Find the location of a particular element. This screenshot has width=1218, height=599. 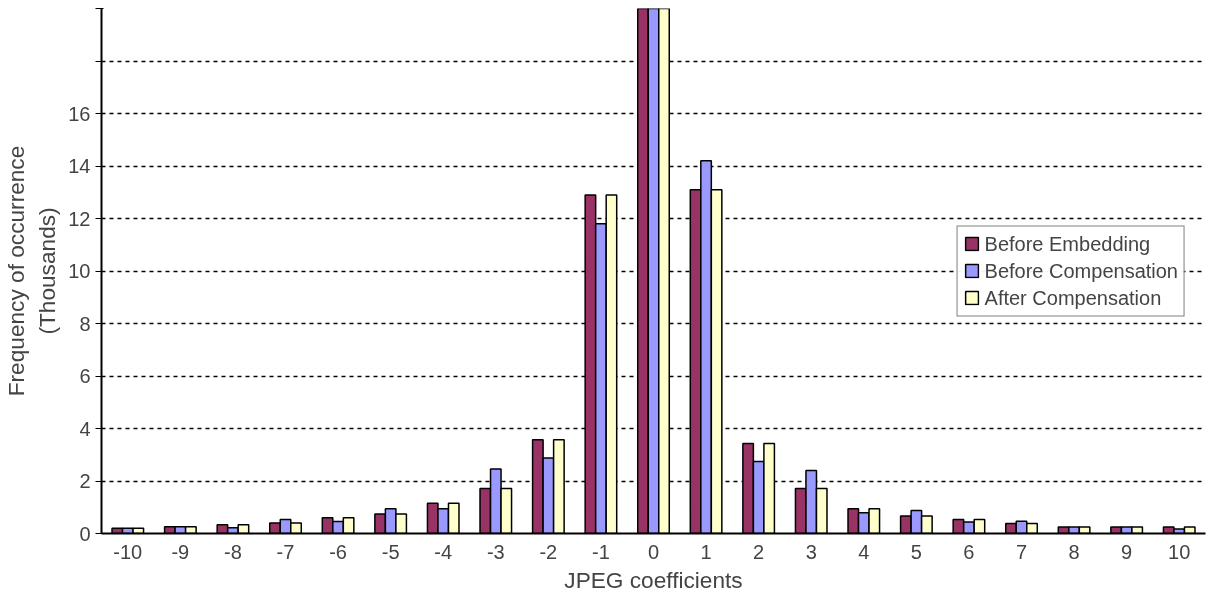

x-tick-label: -3 is located at coordinates (495, 551).